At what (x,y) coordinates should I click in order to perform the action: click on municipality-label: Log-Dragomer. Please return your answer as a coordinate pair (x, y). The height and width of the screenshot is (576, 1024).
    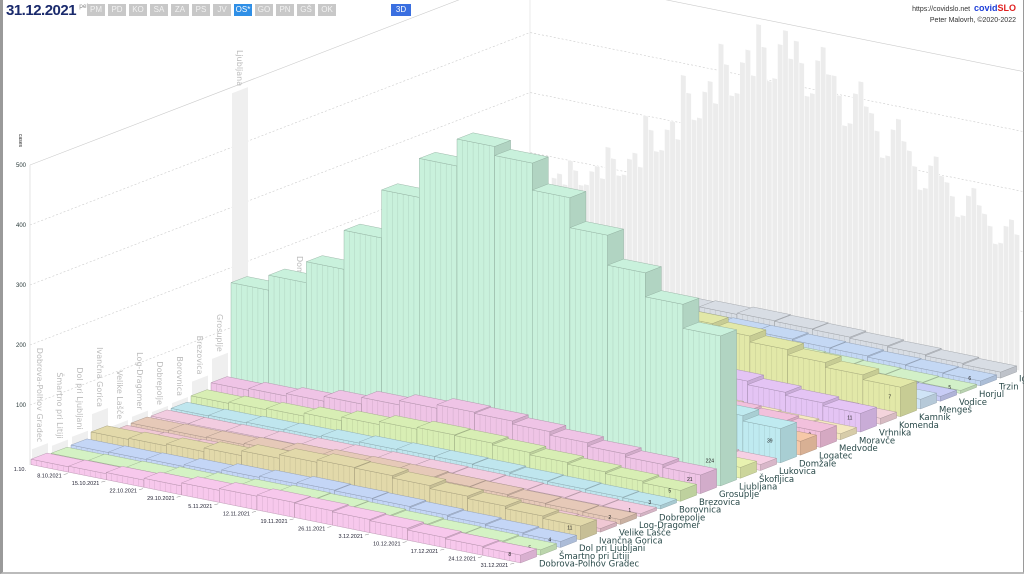
    Looking at the image, I should click on (670, 526).